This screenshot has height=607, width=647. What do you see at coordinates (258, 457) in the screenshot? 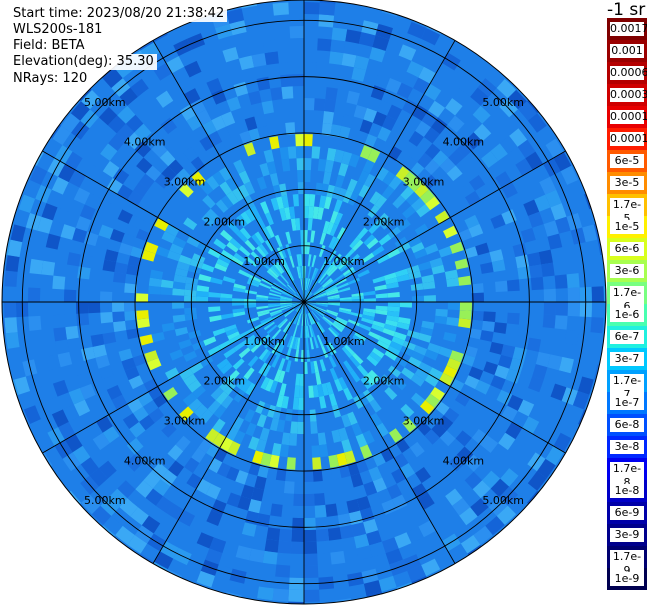
I see `aerosol-ring-gate` at bounding box center [258, 457].